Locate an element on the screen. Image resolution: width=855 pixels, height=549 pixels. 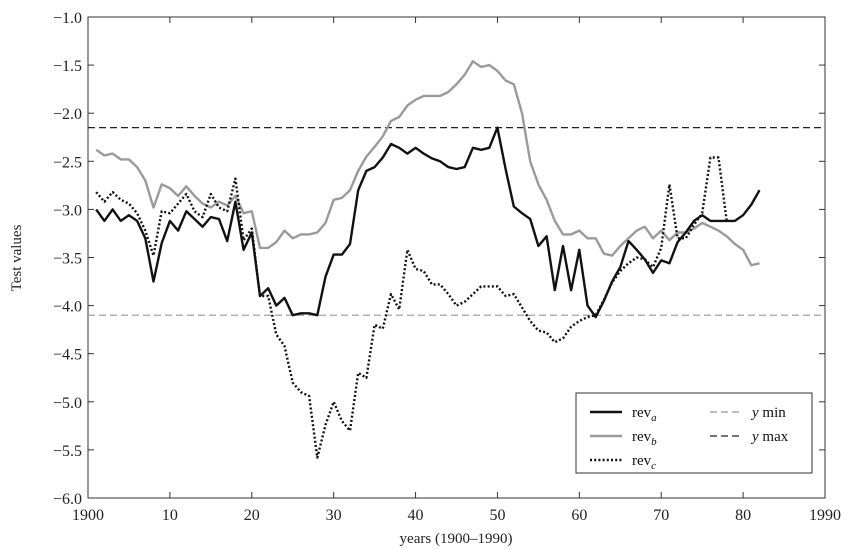
x-tick-label: 80 is located at coordinates (743, 515).